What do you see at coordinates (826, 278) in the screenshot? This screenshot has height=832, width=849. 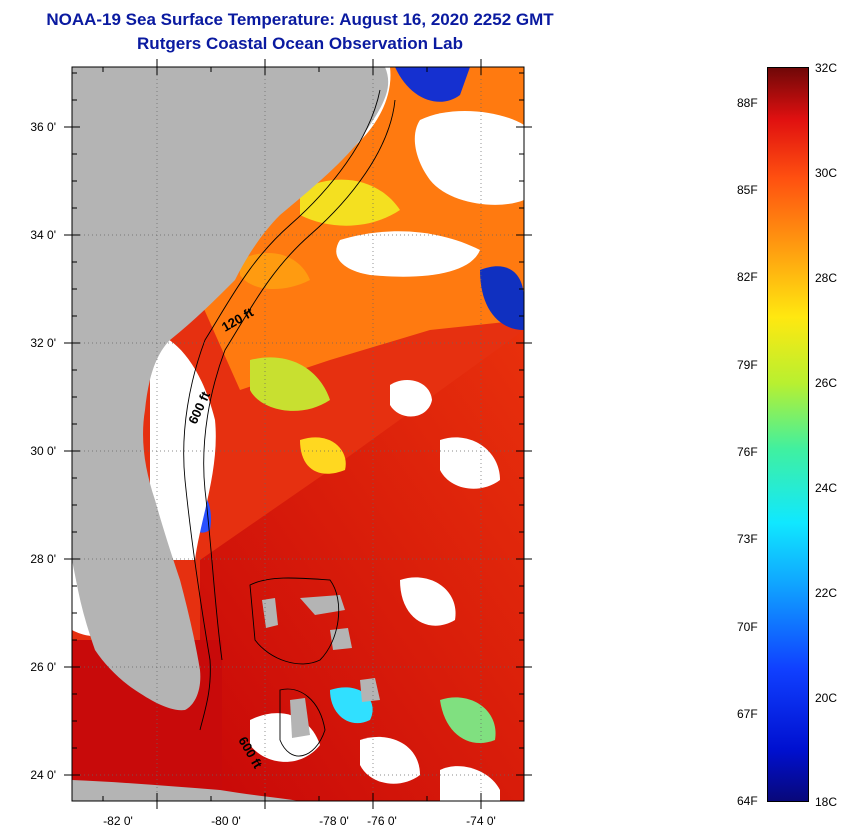 I see `celsius-label: 28C` at bounding box center [826, 278].